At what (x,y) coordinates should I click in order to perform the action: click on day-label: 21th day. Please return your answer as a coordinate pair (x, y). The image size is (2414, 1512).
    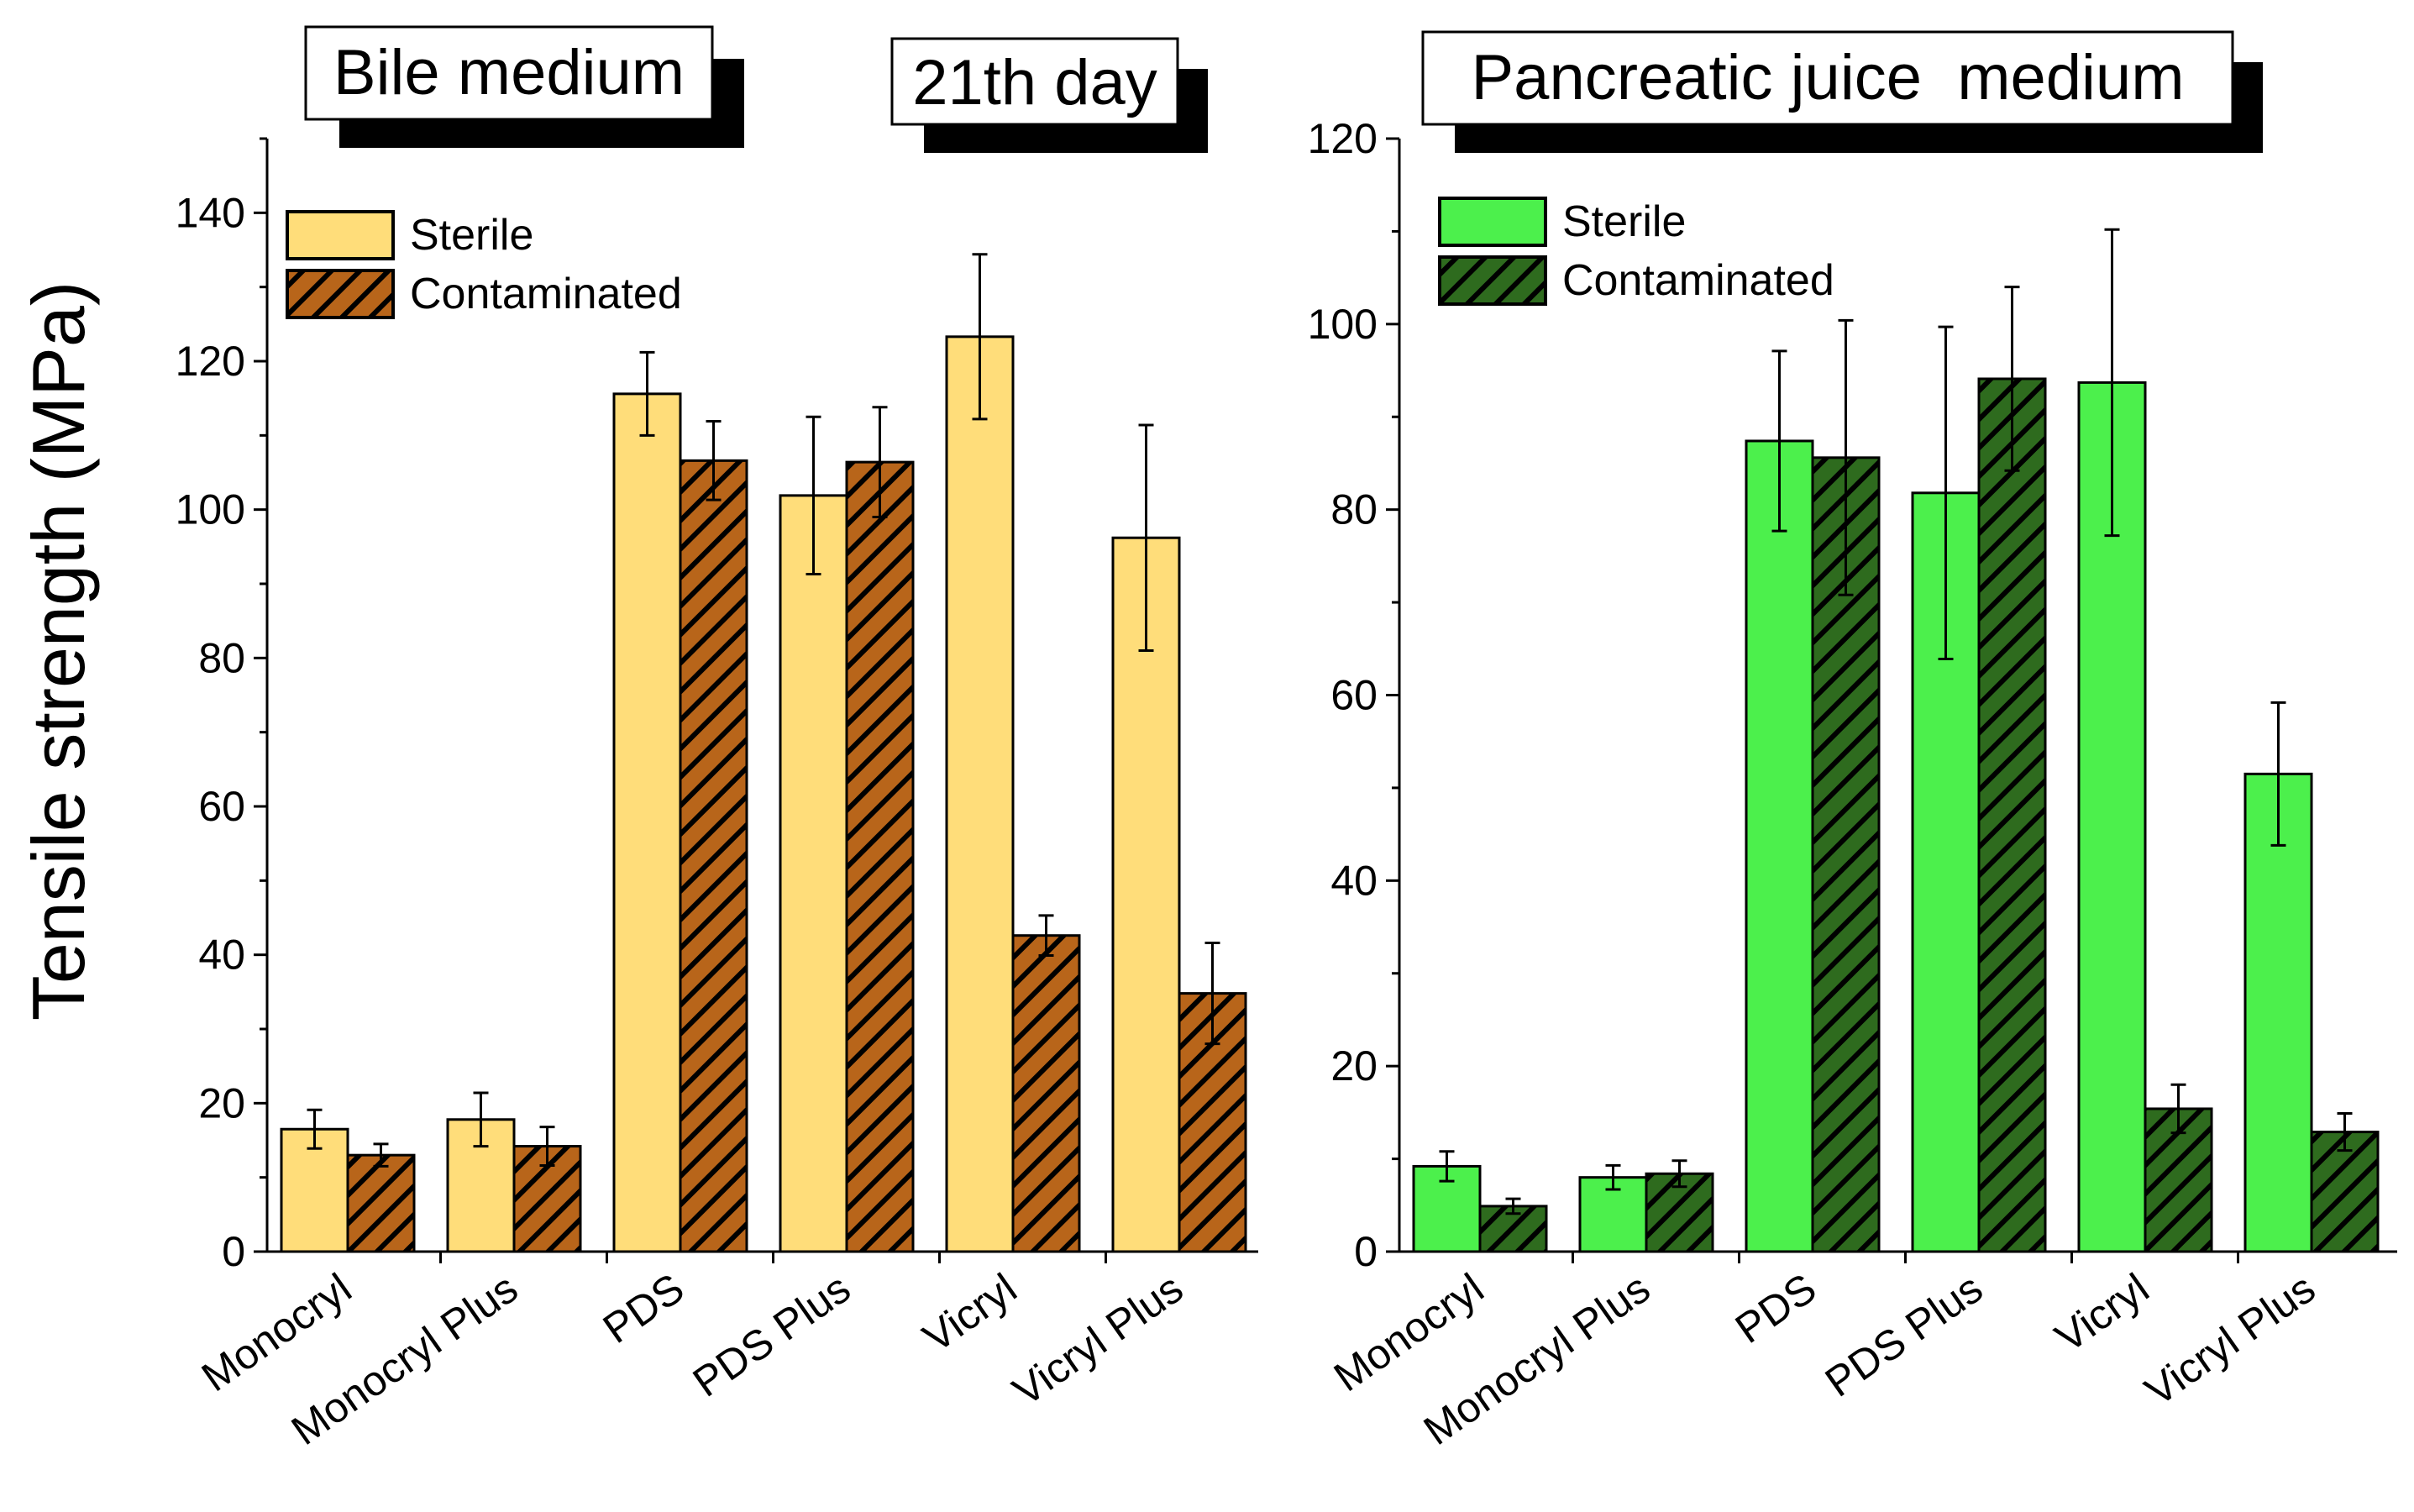
    Looking at the image, I should click on (1034, 82).